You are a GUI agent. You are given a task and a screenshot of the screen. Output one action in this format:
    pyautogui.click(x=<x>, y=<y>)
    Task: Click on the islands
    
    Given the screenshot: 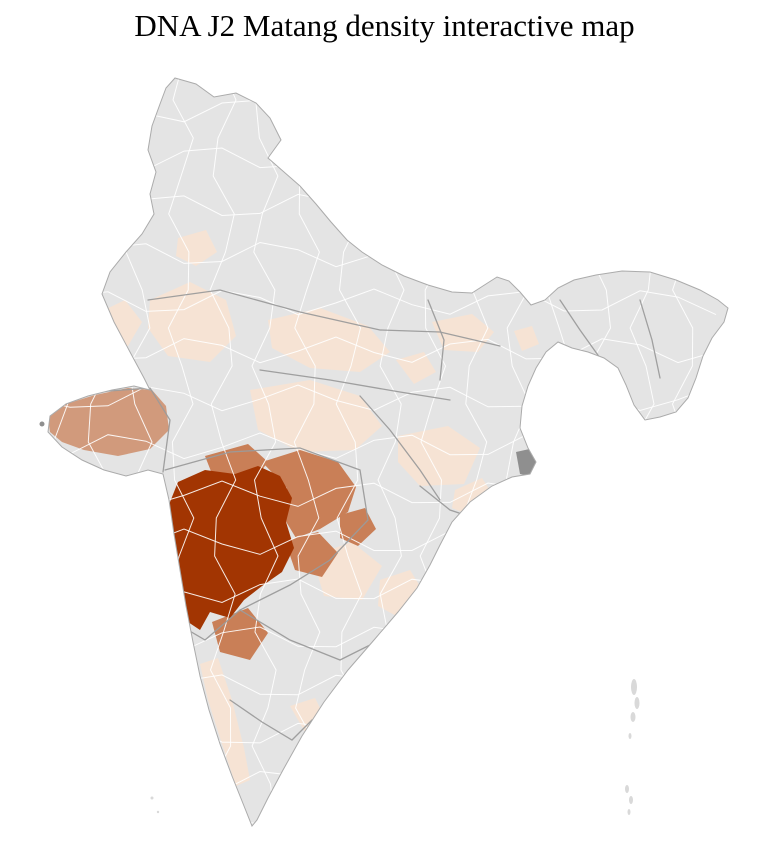 What is the action you would take?
    pyautogui.click(x=395, y=747)
    